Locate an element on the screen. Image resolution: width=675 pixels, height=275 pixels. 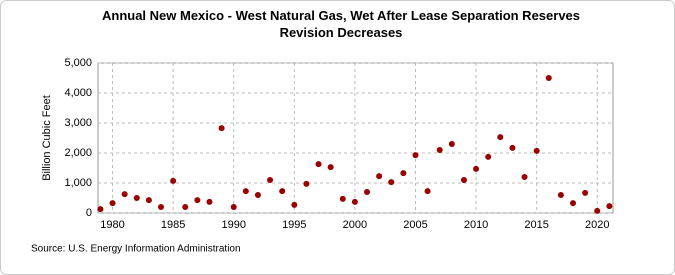
y-tick-label: 1,000 is located at coordinates (78, 183).